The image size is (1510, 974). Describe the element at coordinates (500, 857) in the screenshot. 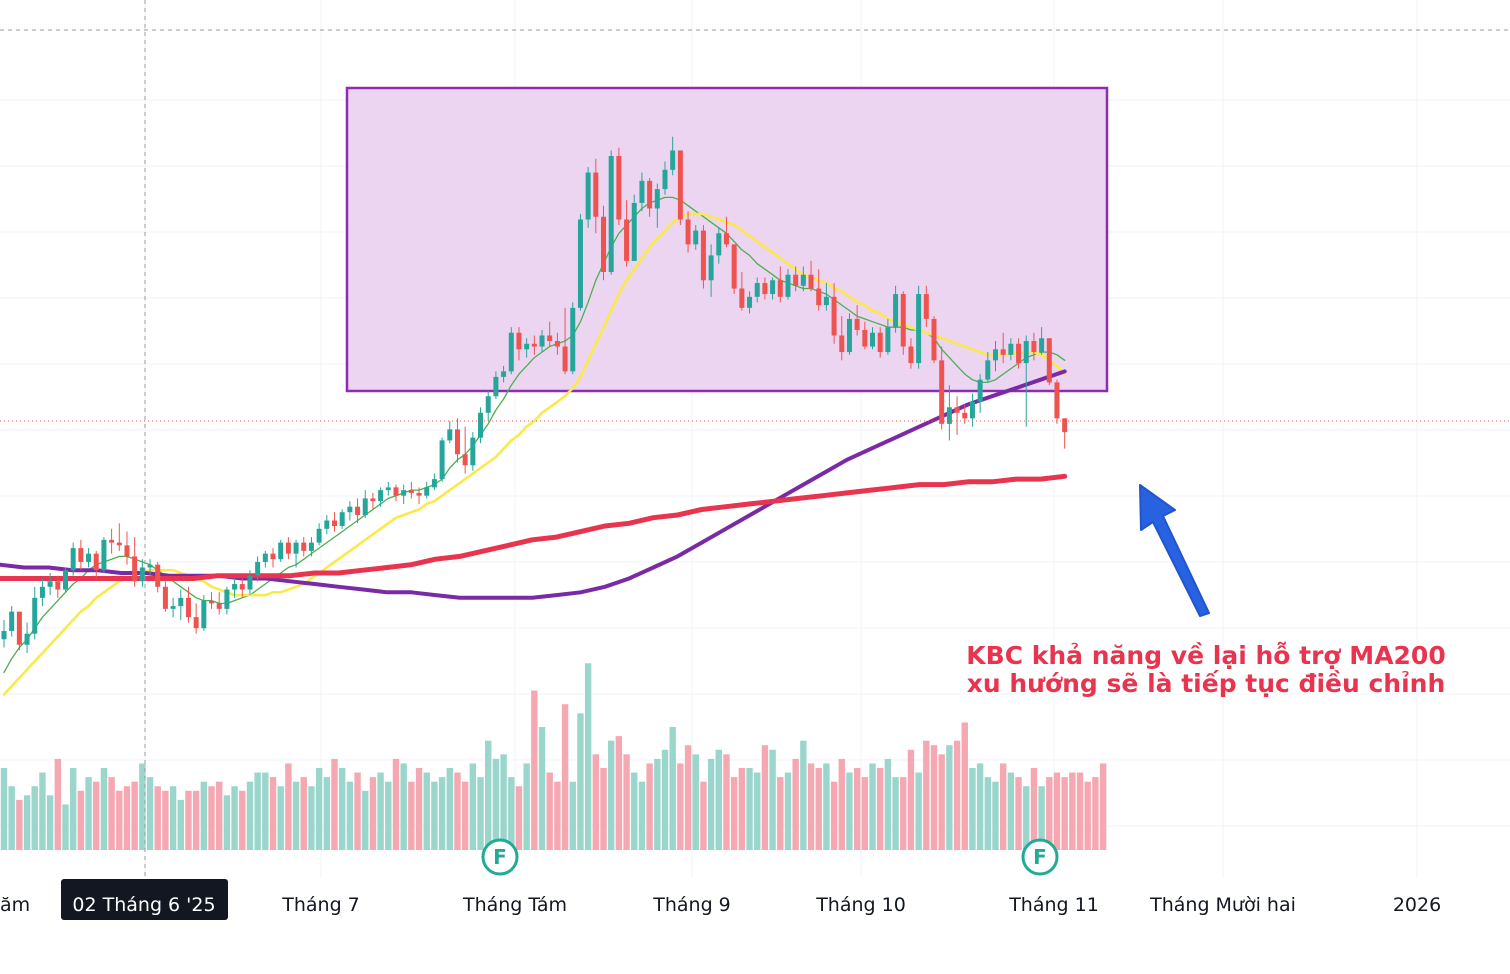

I see `event-badge-f-1: F` at that location.